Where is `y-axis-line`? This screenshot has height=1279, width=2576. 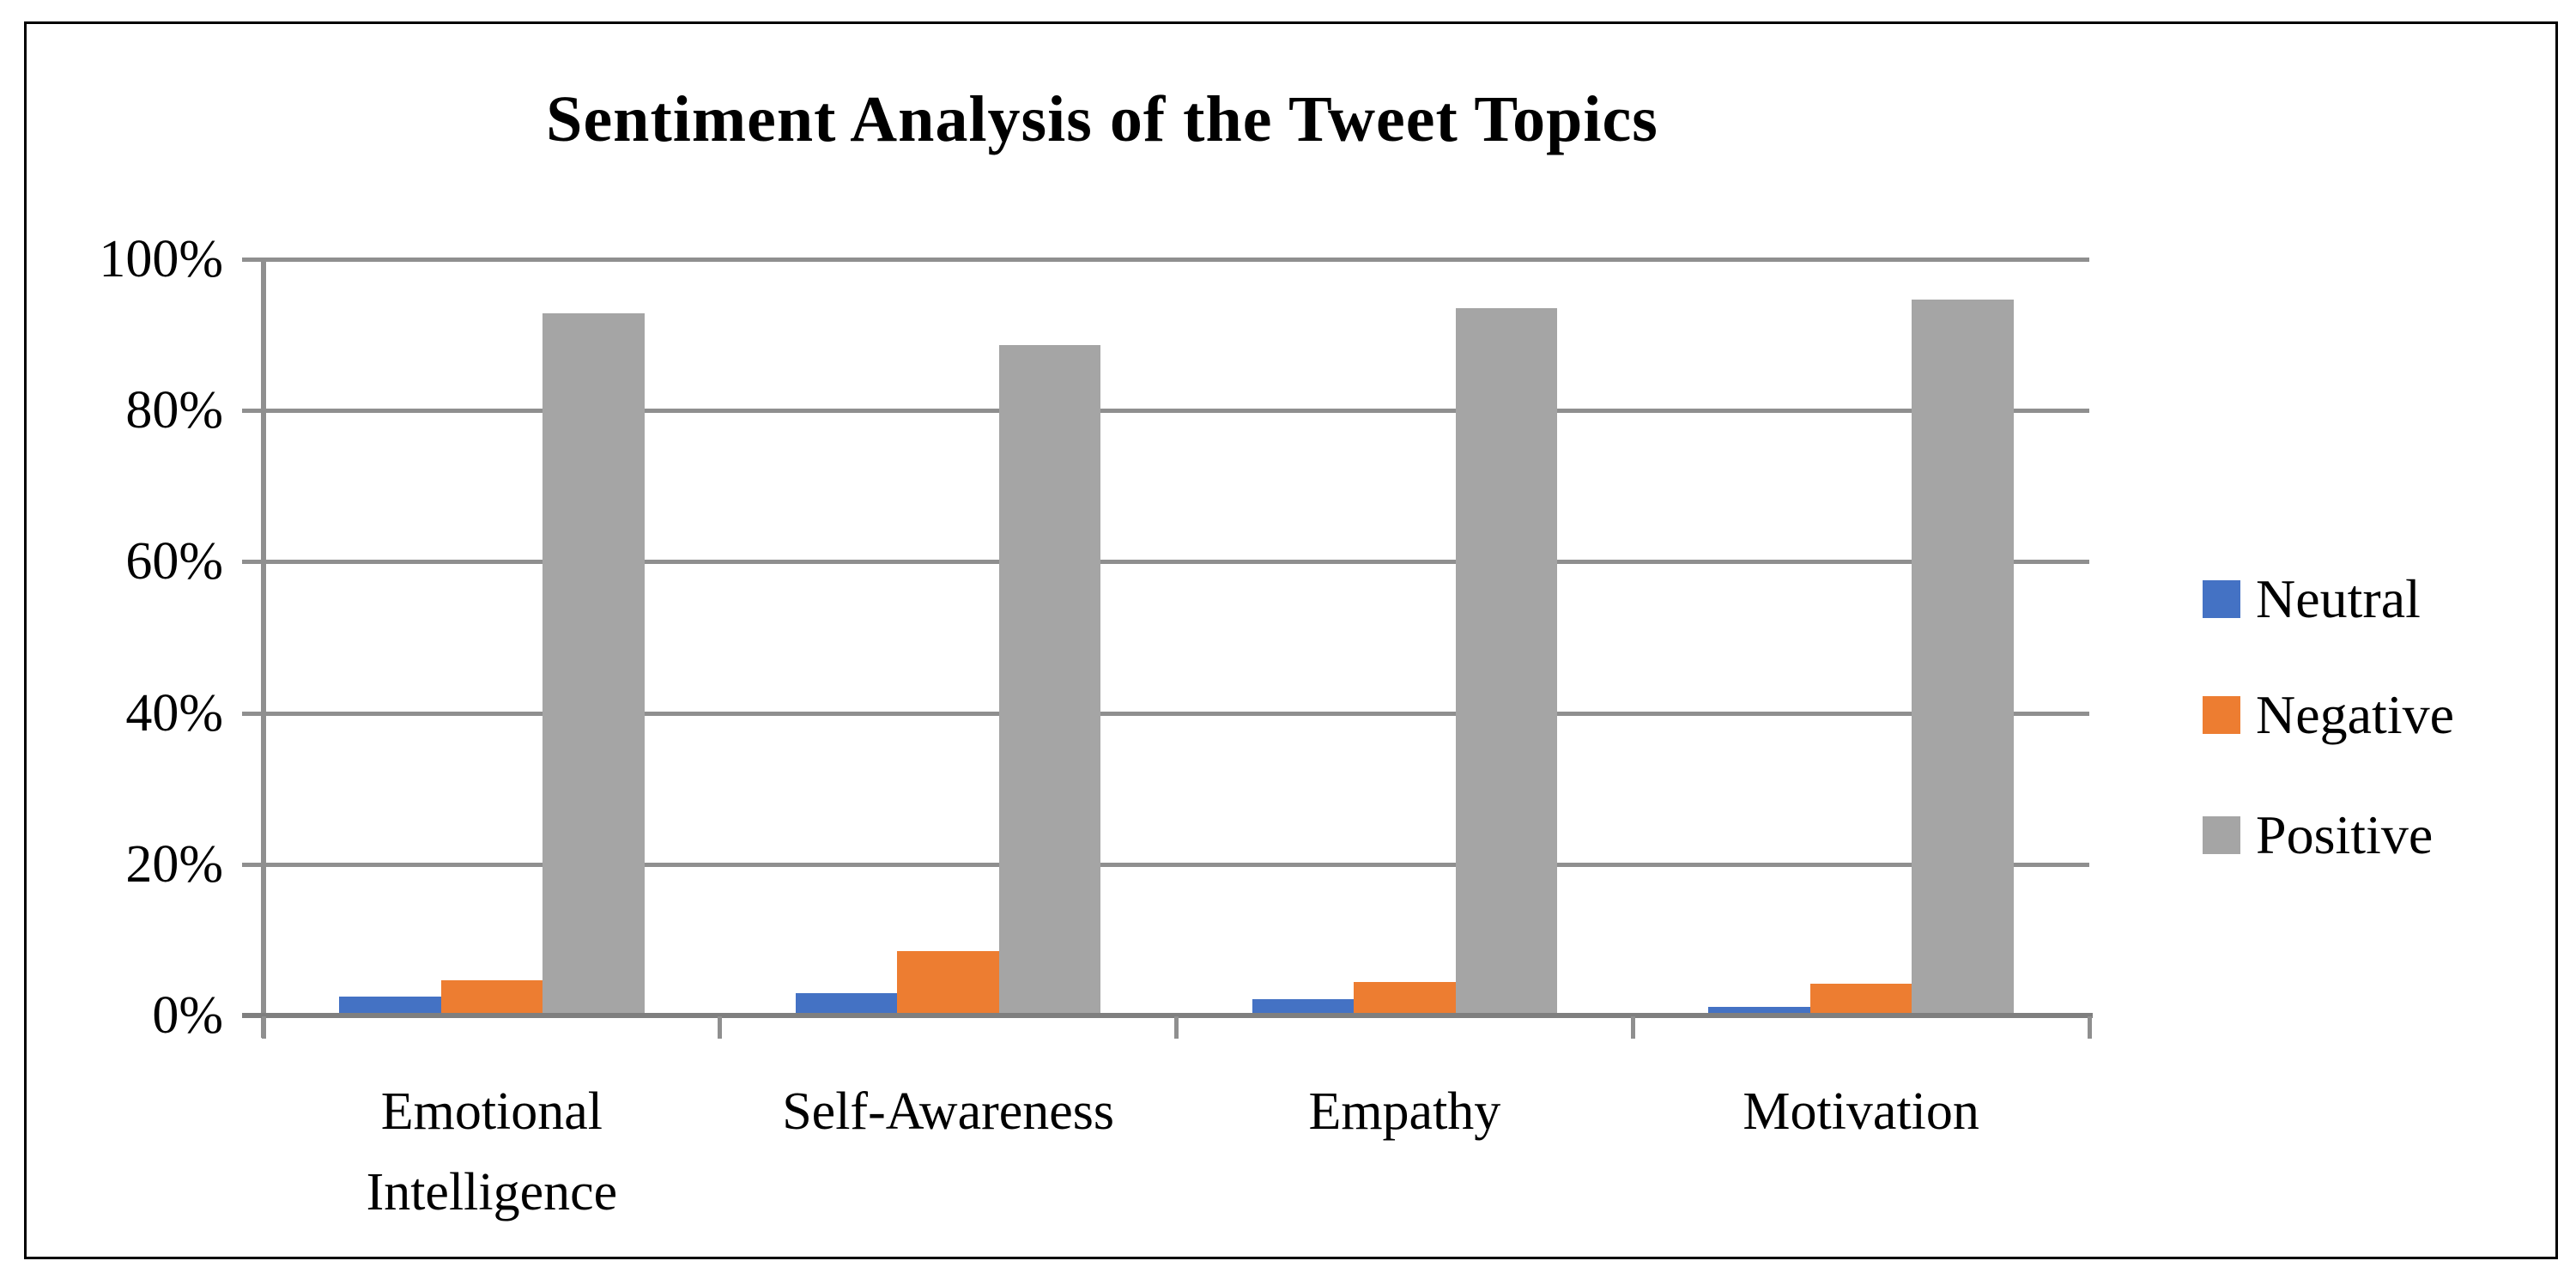
y-axis-line is located at coordinates (263, 648).